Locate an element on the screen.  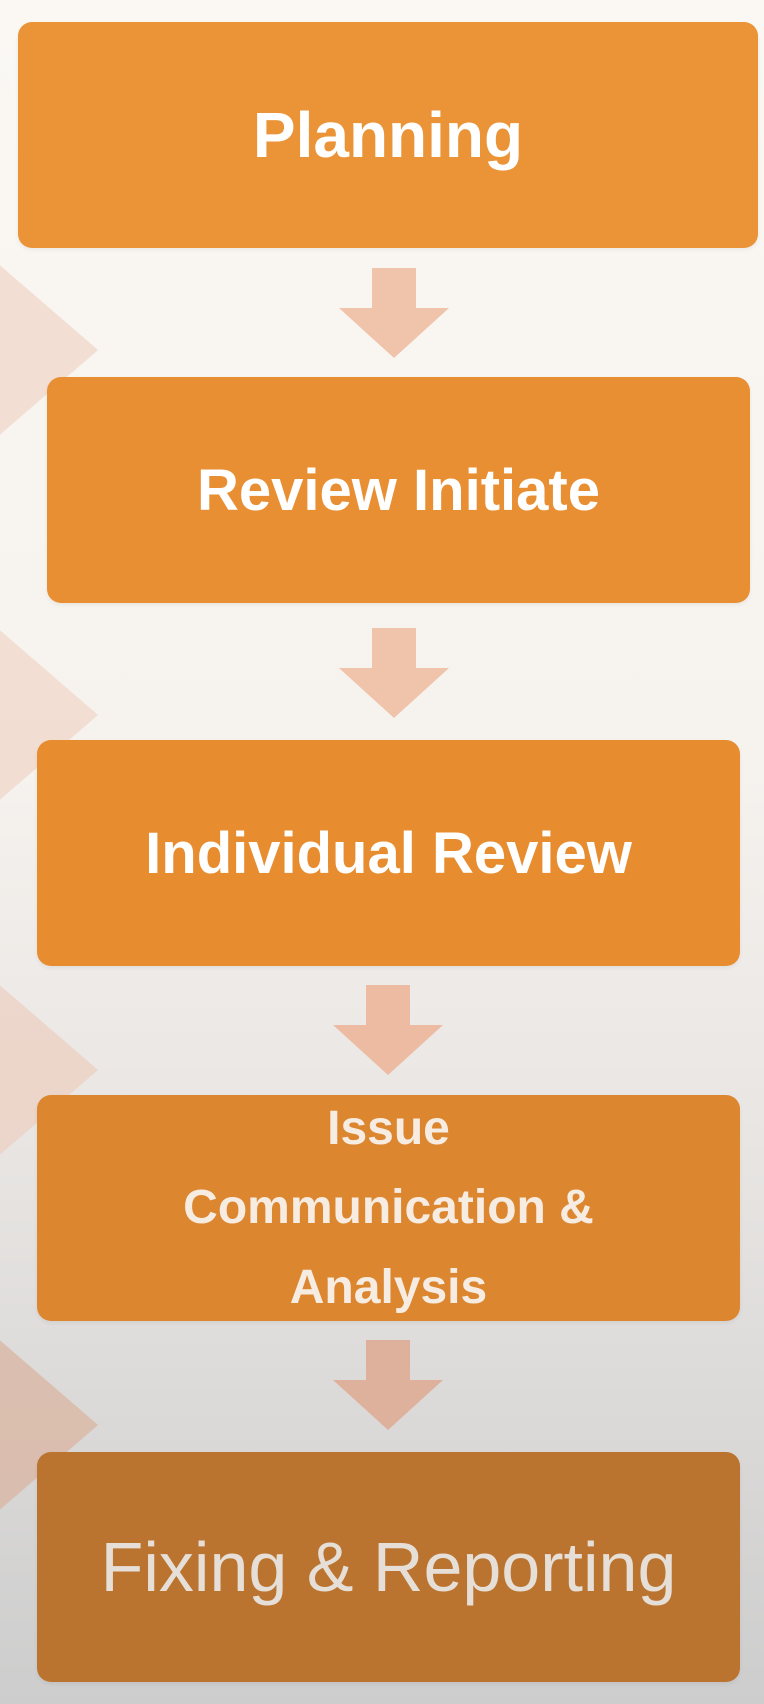
step-label-line-2: Communication & is located at coordinates (388, 1208).